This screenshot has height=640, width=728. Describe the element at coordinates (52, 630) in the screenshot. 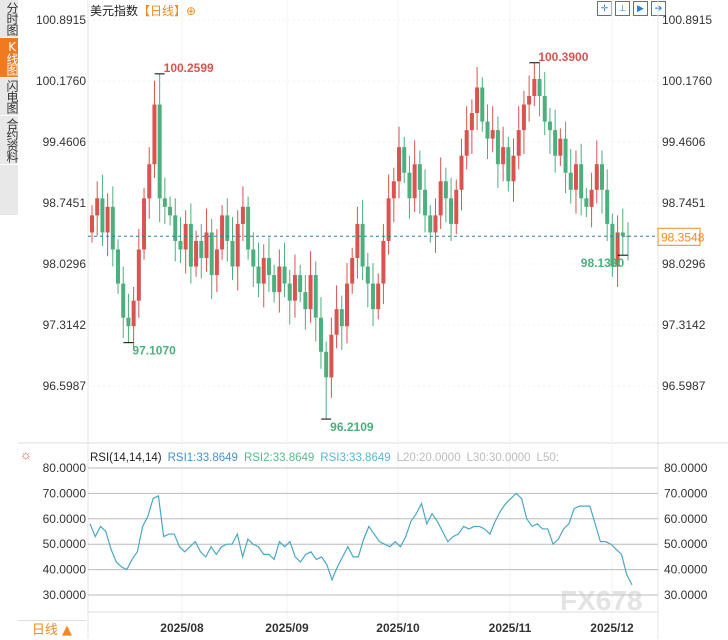

I see `period-selector: 日线 ▲` at that location.